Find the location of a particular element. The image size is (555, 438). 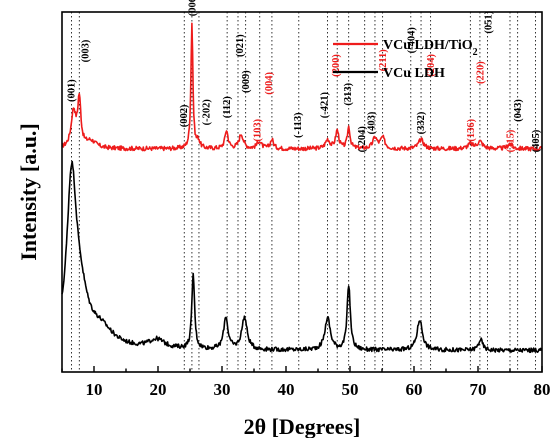

peak-label-18: (-404) is located at coordinates (411, 40).